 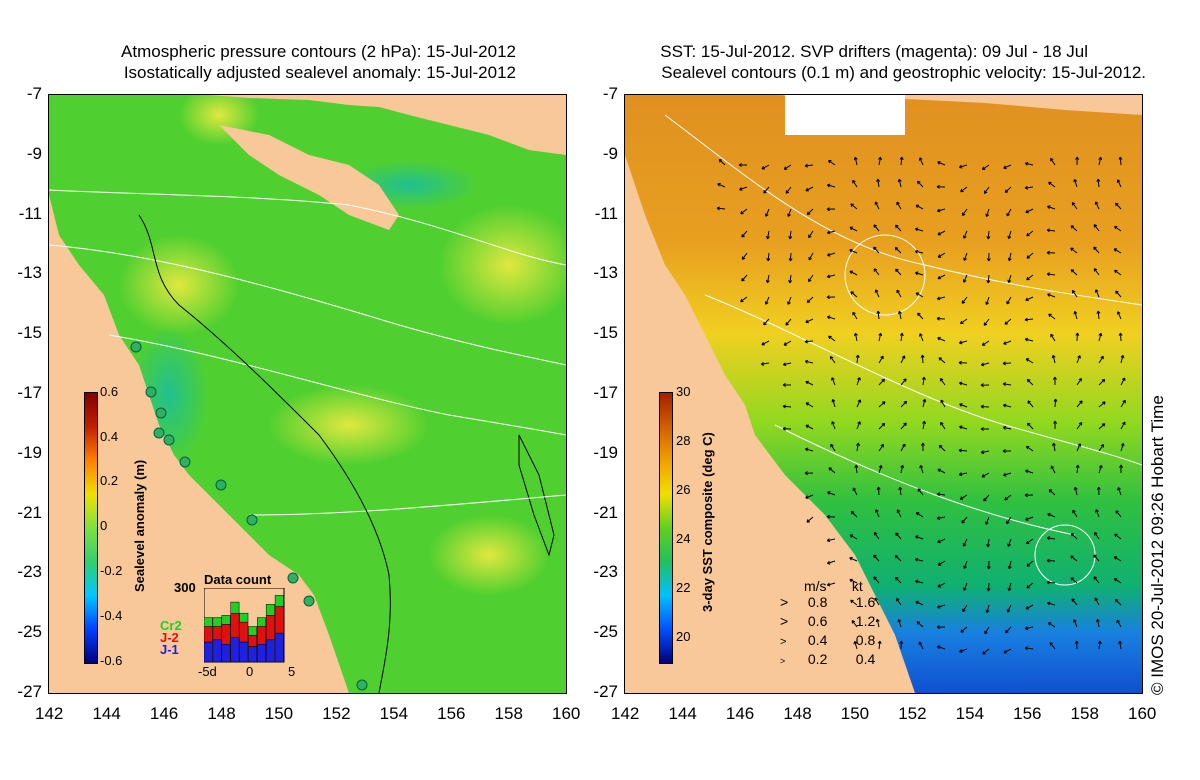 I want to click on right-y-tick-label: -19, so click(x=605, y=452).